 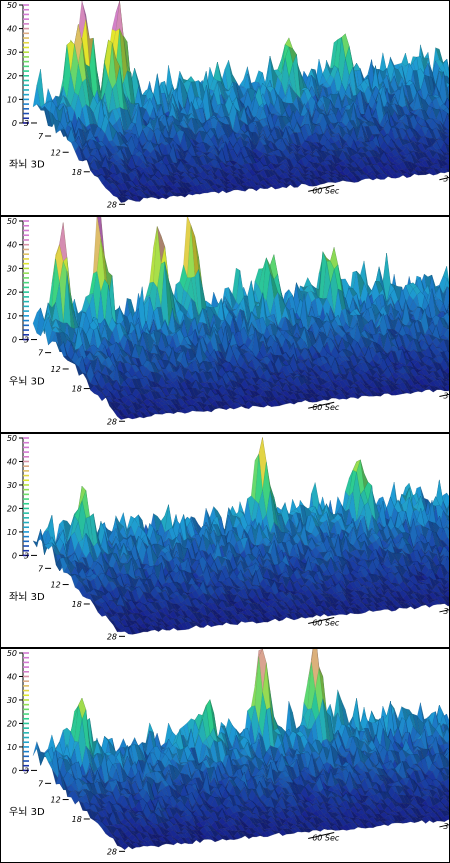 I want to click on time-tick-label: 60 Sec, so click(x=326, y=190).